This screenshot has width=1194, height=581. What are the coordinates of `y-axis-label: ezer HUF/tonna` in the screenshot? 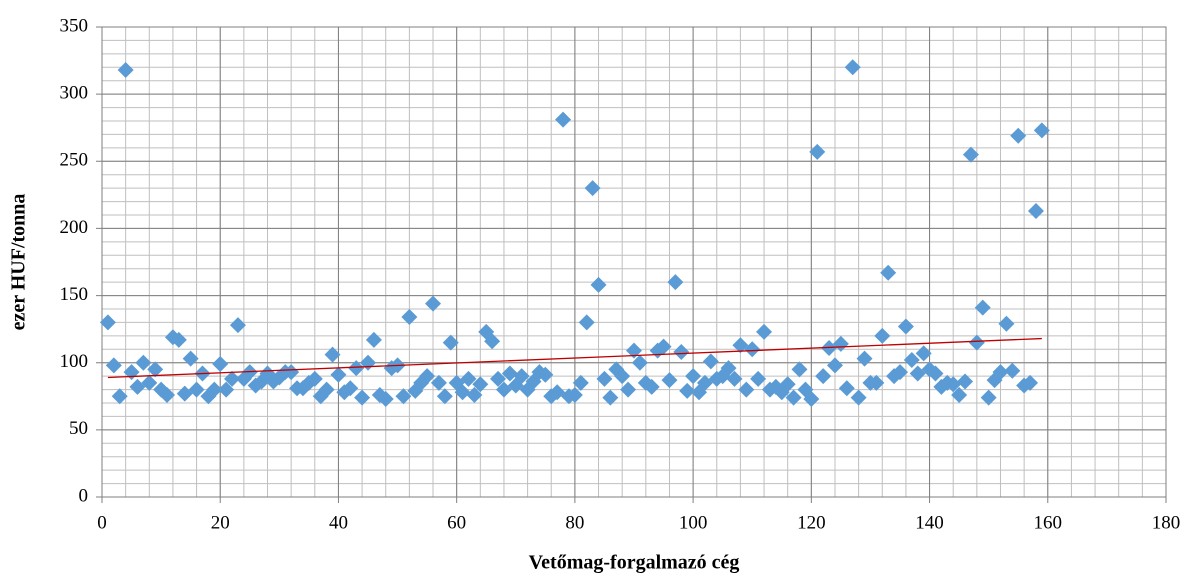 It's located at (19, 262).